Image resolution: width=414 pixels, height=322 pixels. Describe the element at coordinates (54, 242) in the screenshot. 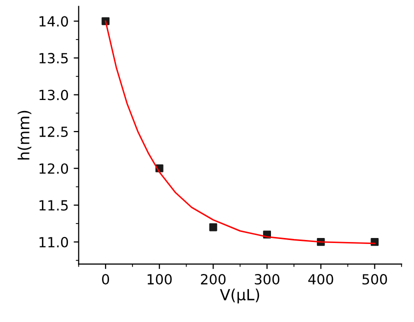

I see `y-tick-label: 11.0` at that location.